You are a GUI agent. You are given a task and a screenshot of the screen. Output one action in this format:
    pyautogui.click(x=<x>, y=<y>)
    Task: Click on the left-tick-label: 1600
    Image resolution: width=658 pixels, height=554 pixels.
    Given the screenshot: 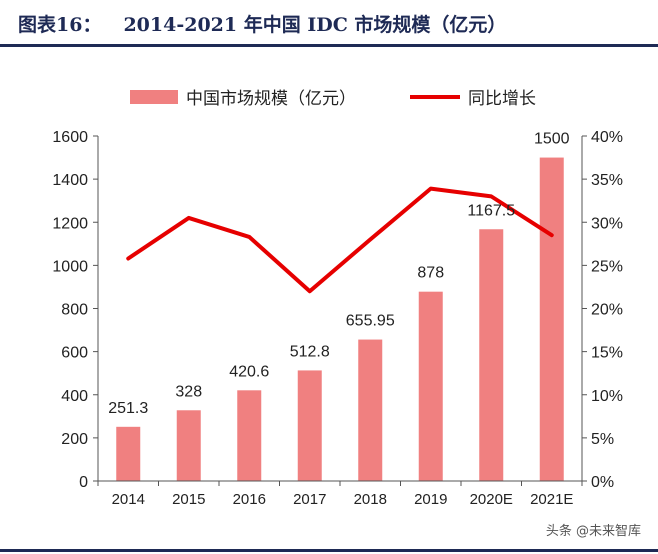 What is the action you would take?
    pyautogui.click(x=70, y=137)
    